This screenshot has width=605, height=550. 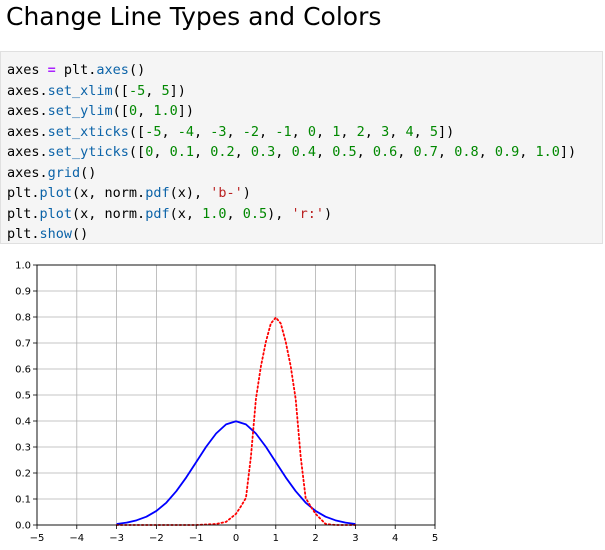 What do you see at coordinates (336, 131) in the screenshot?
I see `code-token: 1` at bounding box center [336, 131].